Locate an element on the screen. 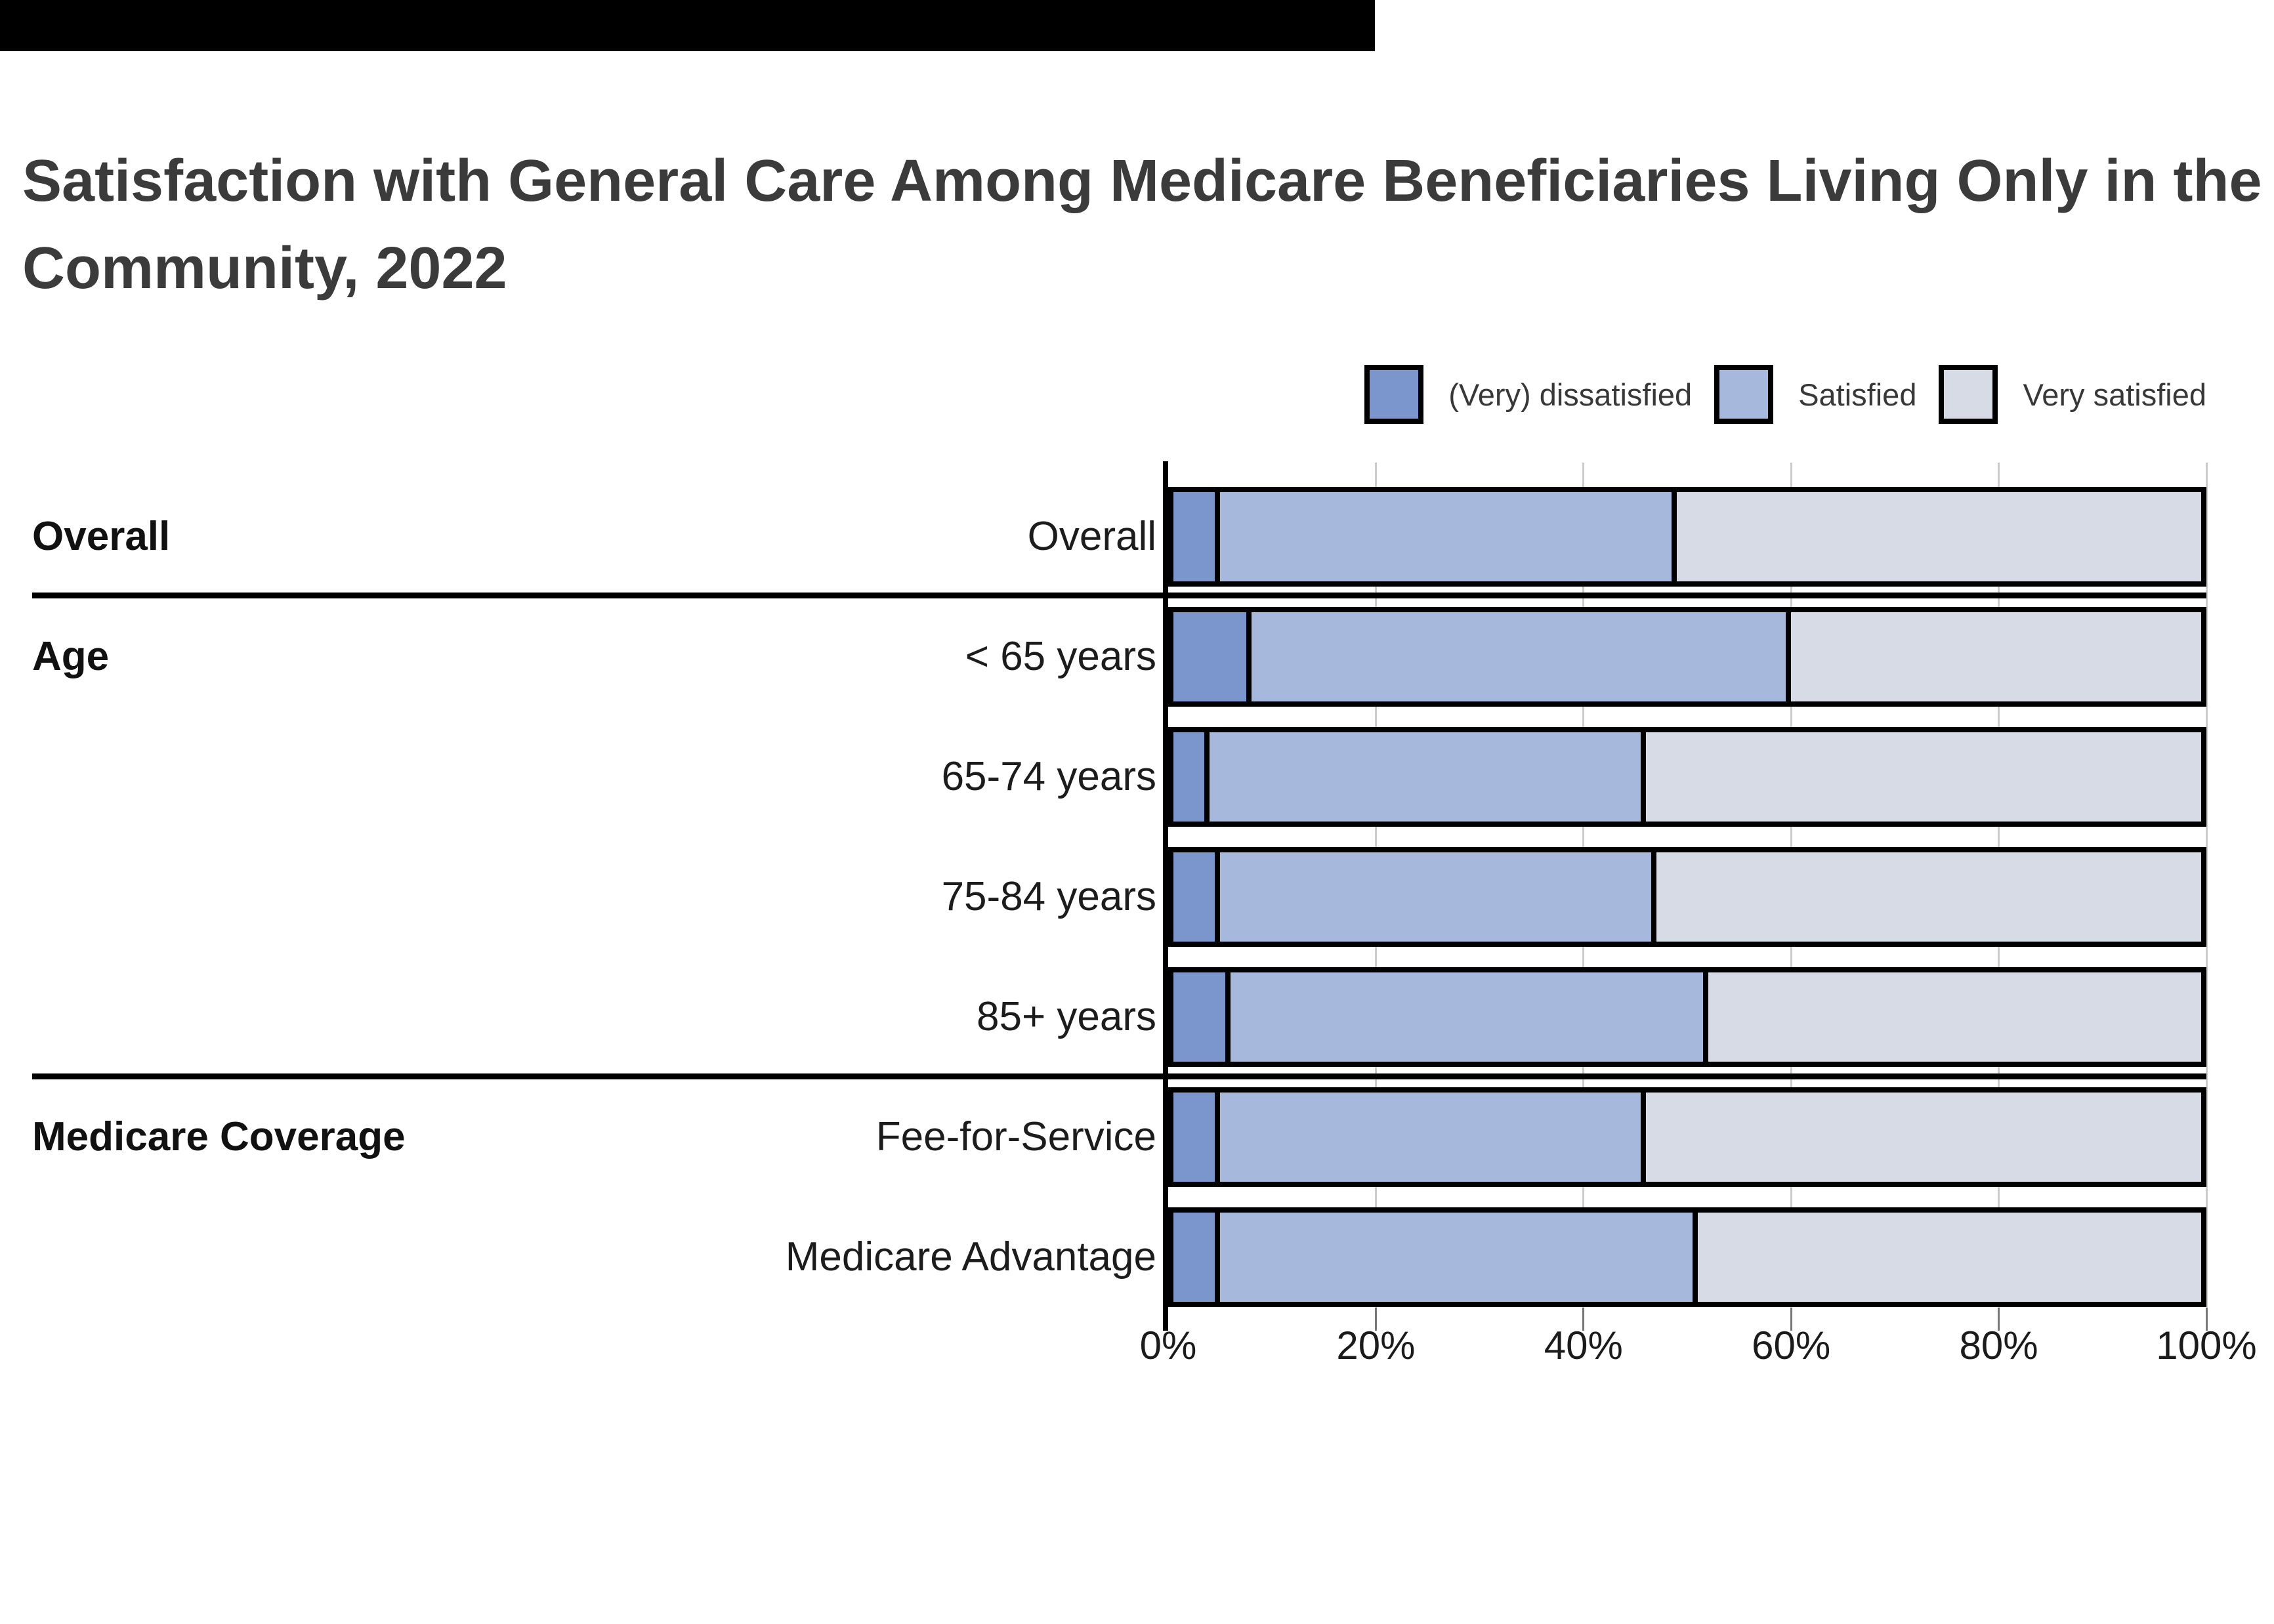 The height and width of the screenshot is (1624, 2274). legend-label: Very satisfied is located at coordinates (2114, 394).